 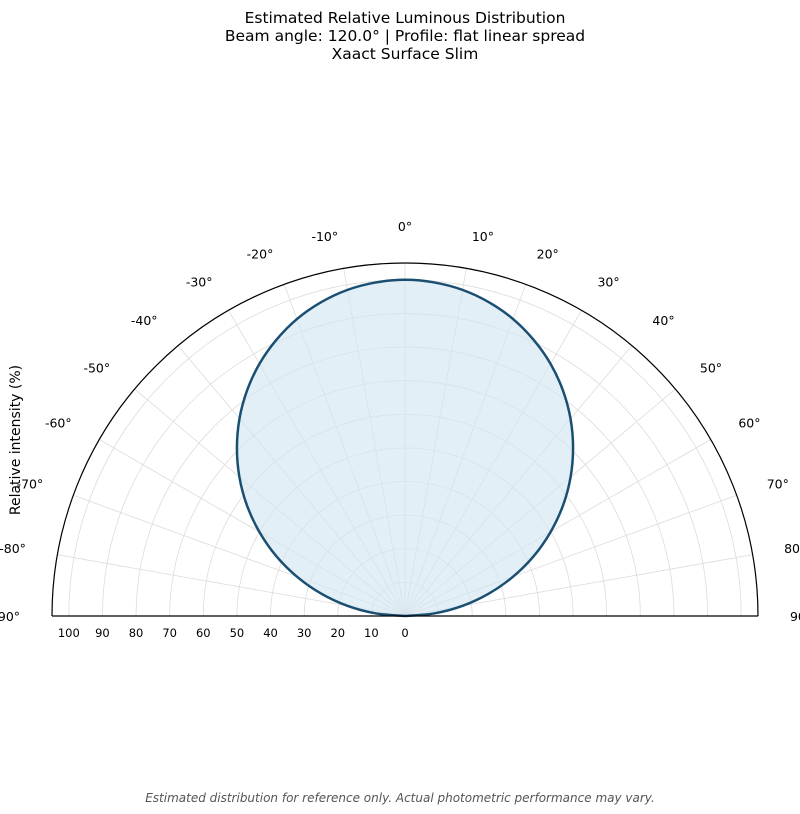 What do you see at coordinates (792, 548) in the screenshot?
I see `angle-tick-80: 80°` at bounding box center [792, 548].